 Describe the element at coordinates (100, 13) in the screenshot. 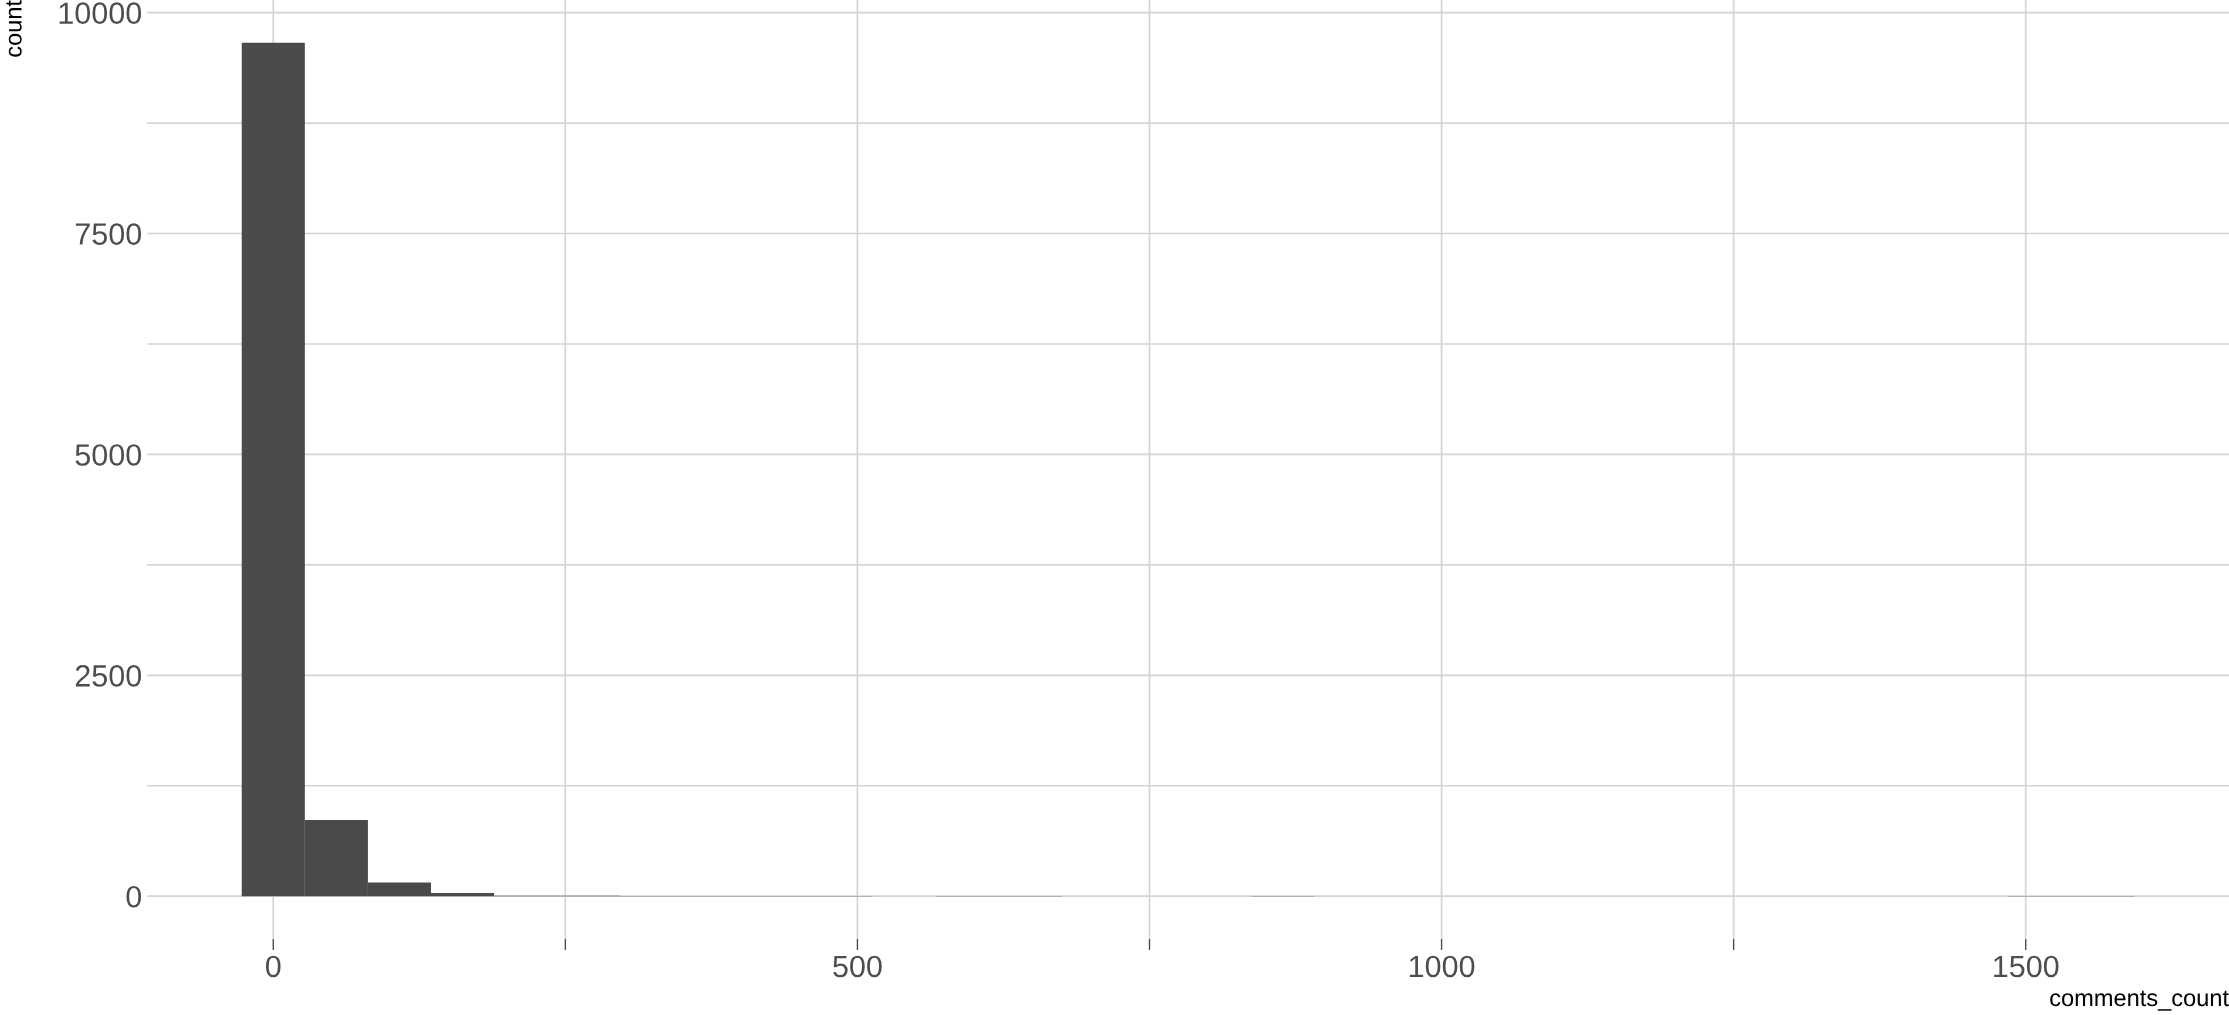

I see `y-tick-label: 10000` at that location.